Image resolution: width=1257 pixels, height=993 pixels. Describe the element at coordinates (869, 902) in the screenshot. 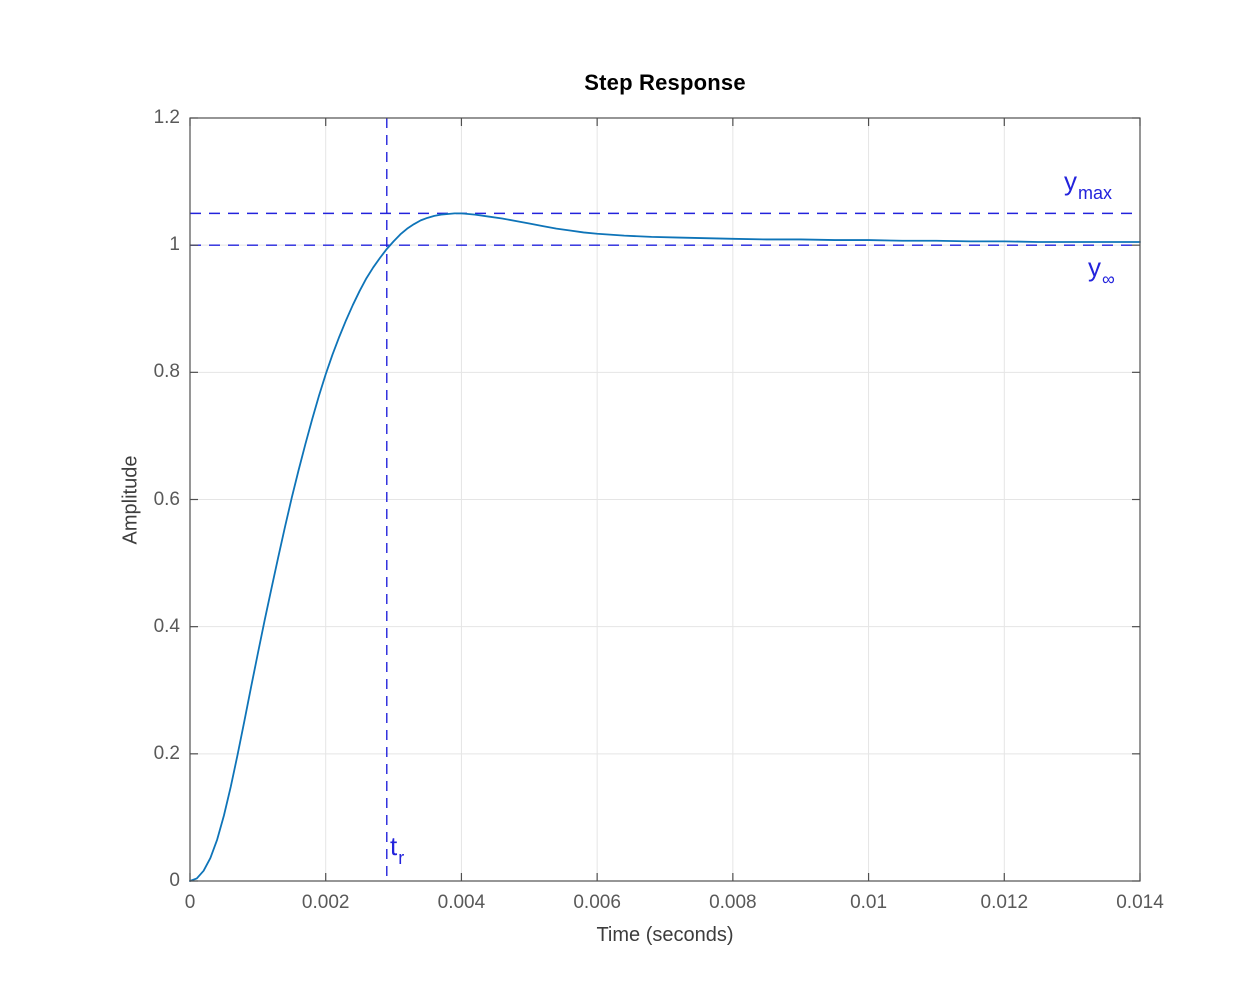

I see `x-tick-label: 0.01` at that location.